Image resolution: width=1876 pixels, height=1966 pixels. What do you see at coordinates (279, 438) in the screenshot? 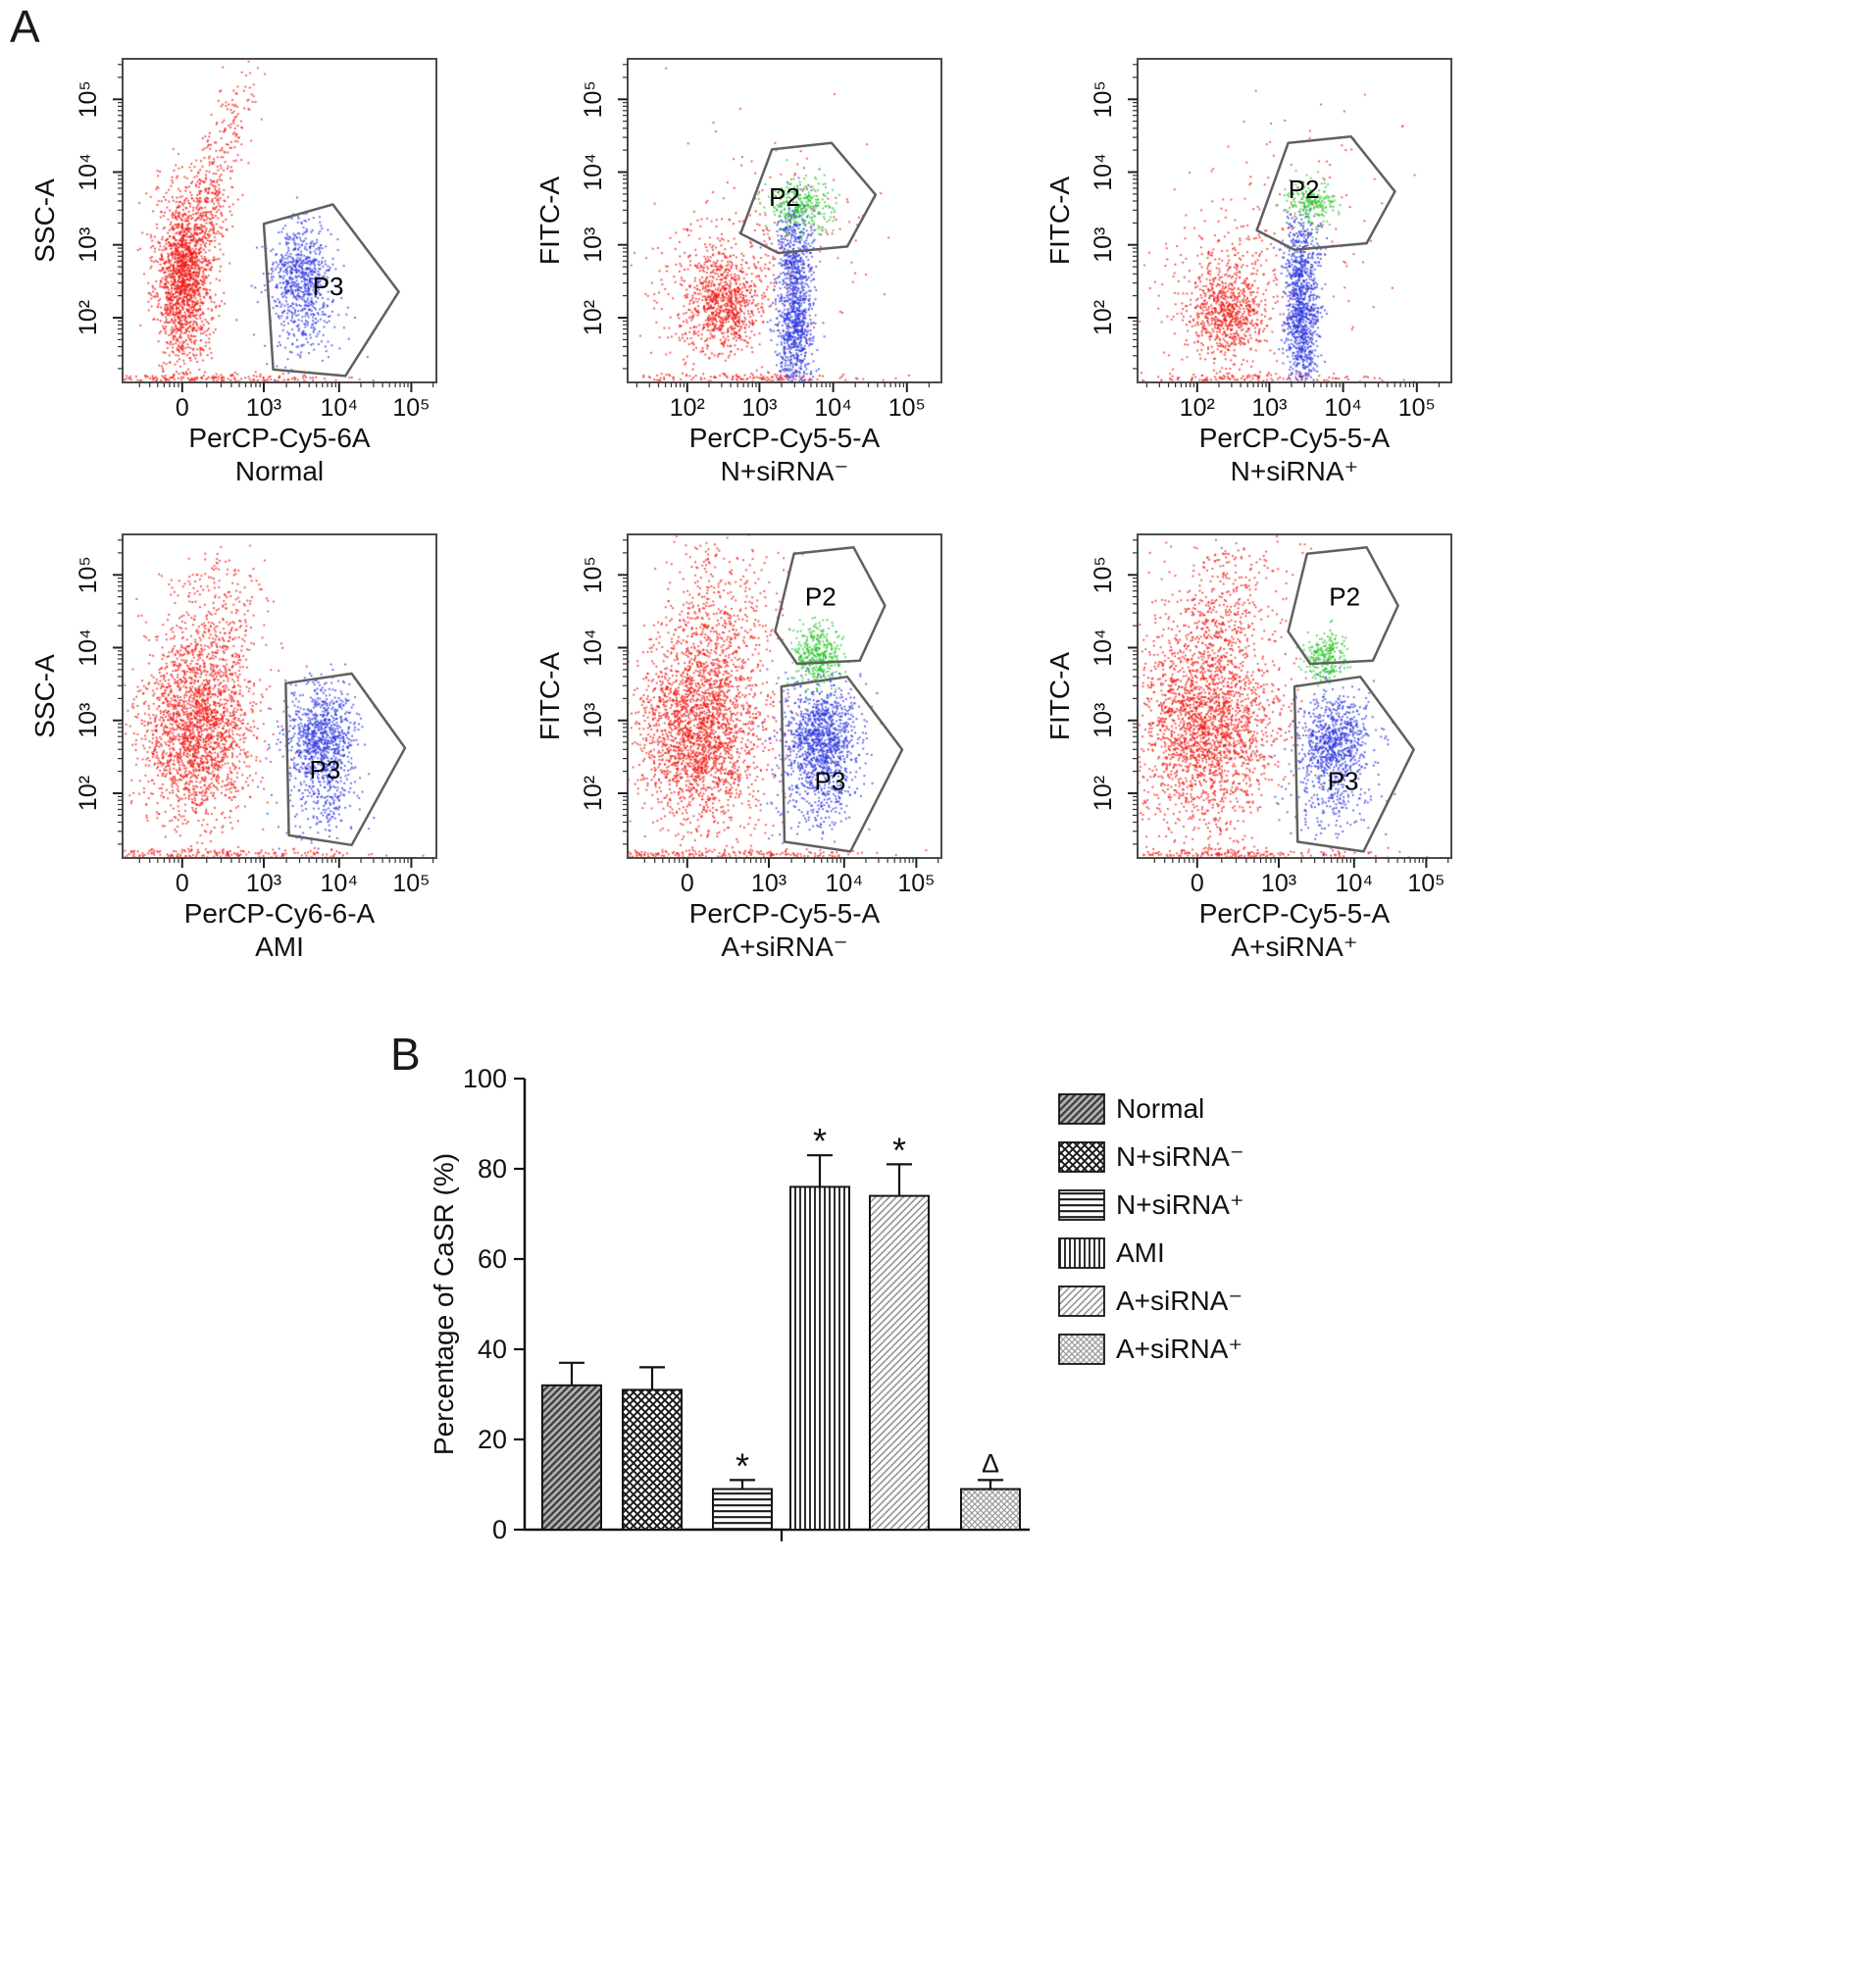
I see `x-axis-title: PerCP-Cy5-6A` at bounding box center [279, 438].